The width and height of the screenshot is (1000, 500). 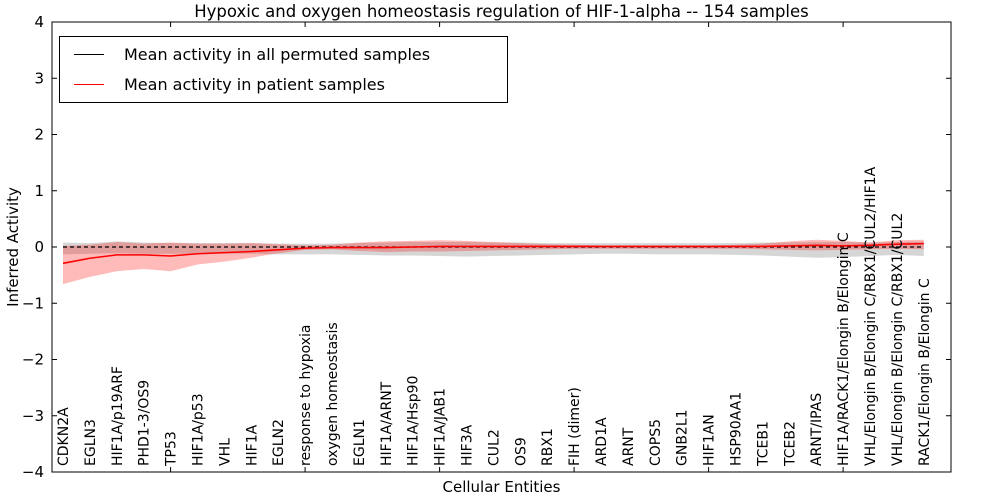 I want to click on x-category-label: HIF1A/p19ARF, so click(x=118, y=416).